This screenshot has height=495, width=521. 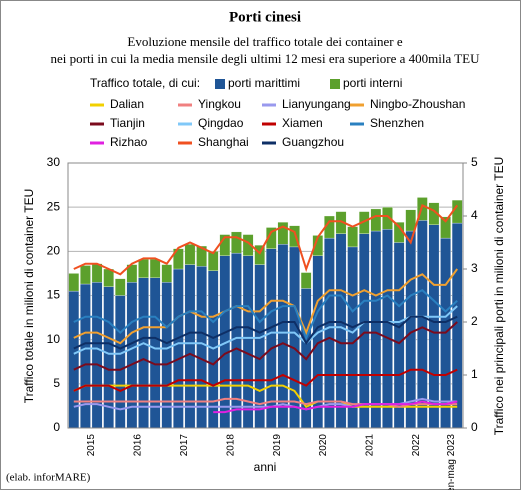 I want to click on x-tick-label: 2016, so click(x=137, y=445).